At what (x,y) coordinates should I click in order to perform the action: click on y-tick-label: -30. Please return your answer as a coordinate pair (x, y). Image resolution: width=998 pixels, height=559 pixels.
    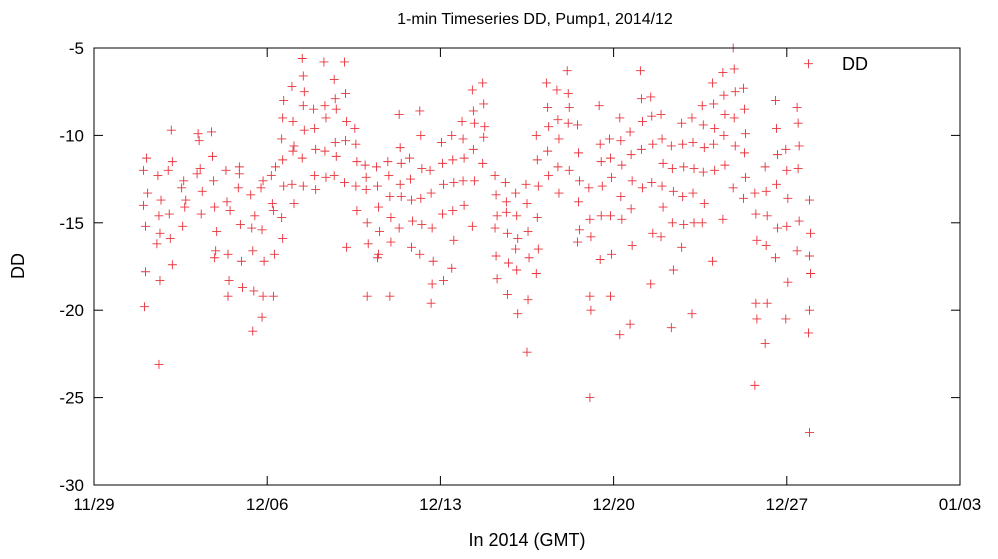
    Looking at the image, I should click on (71, 485).